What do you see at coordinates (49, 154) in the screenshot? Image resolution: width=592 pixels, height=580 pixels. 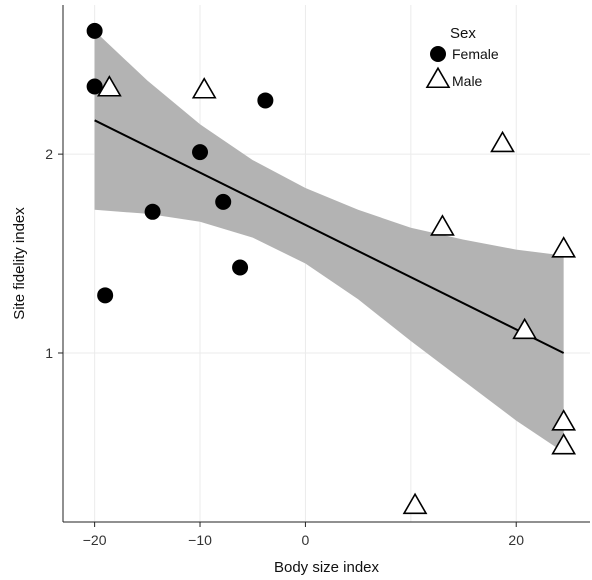 I see `y-tick-label: 2` at bounding box center [49, 154].